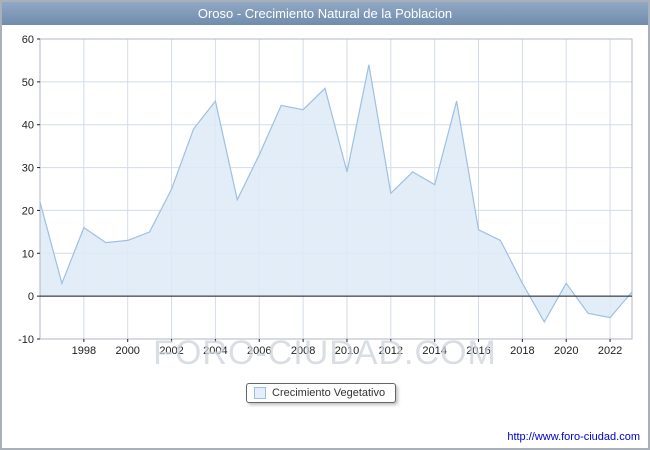 This screenshot has width=650, height=450. I want to click on x-tick-label: 2016, so click(478, 351).